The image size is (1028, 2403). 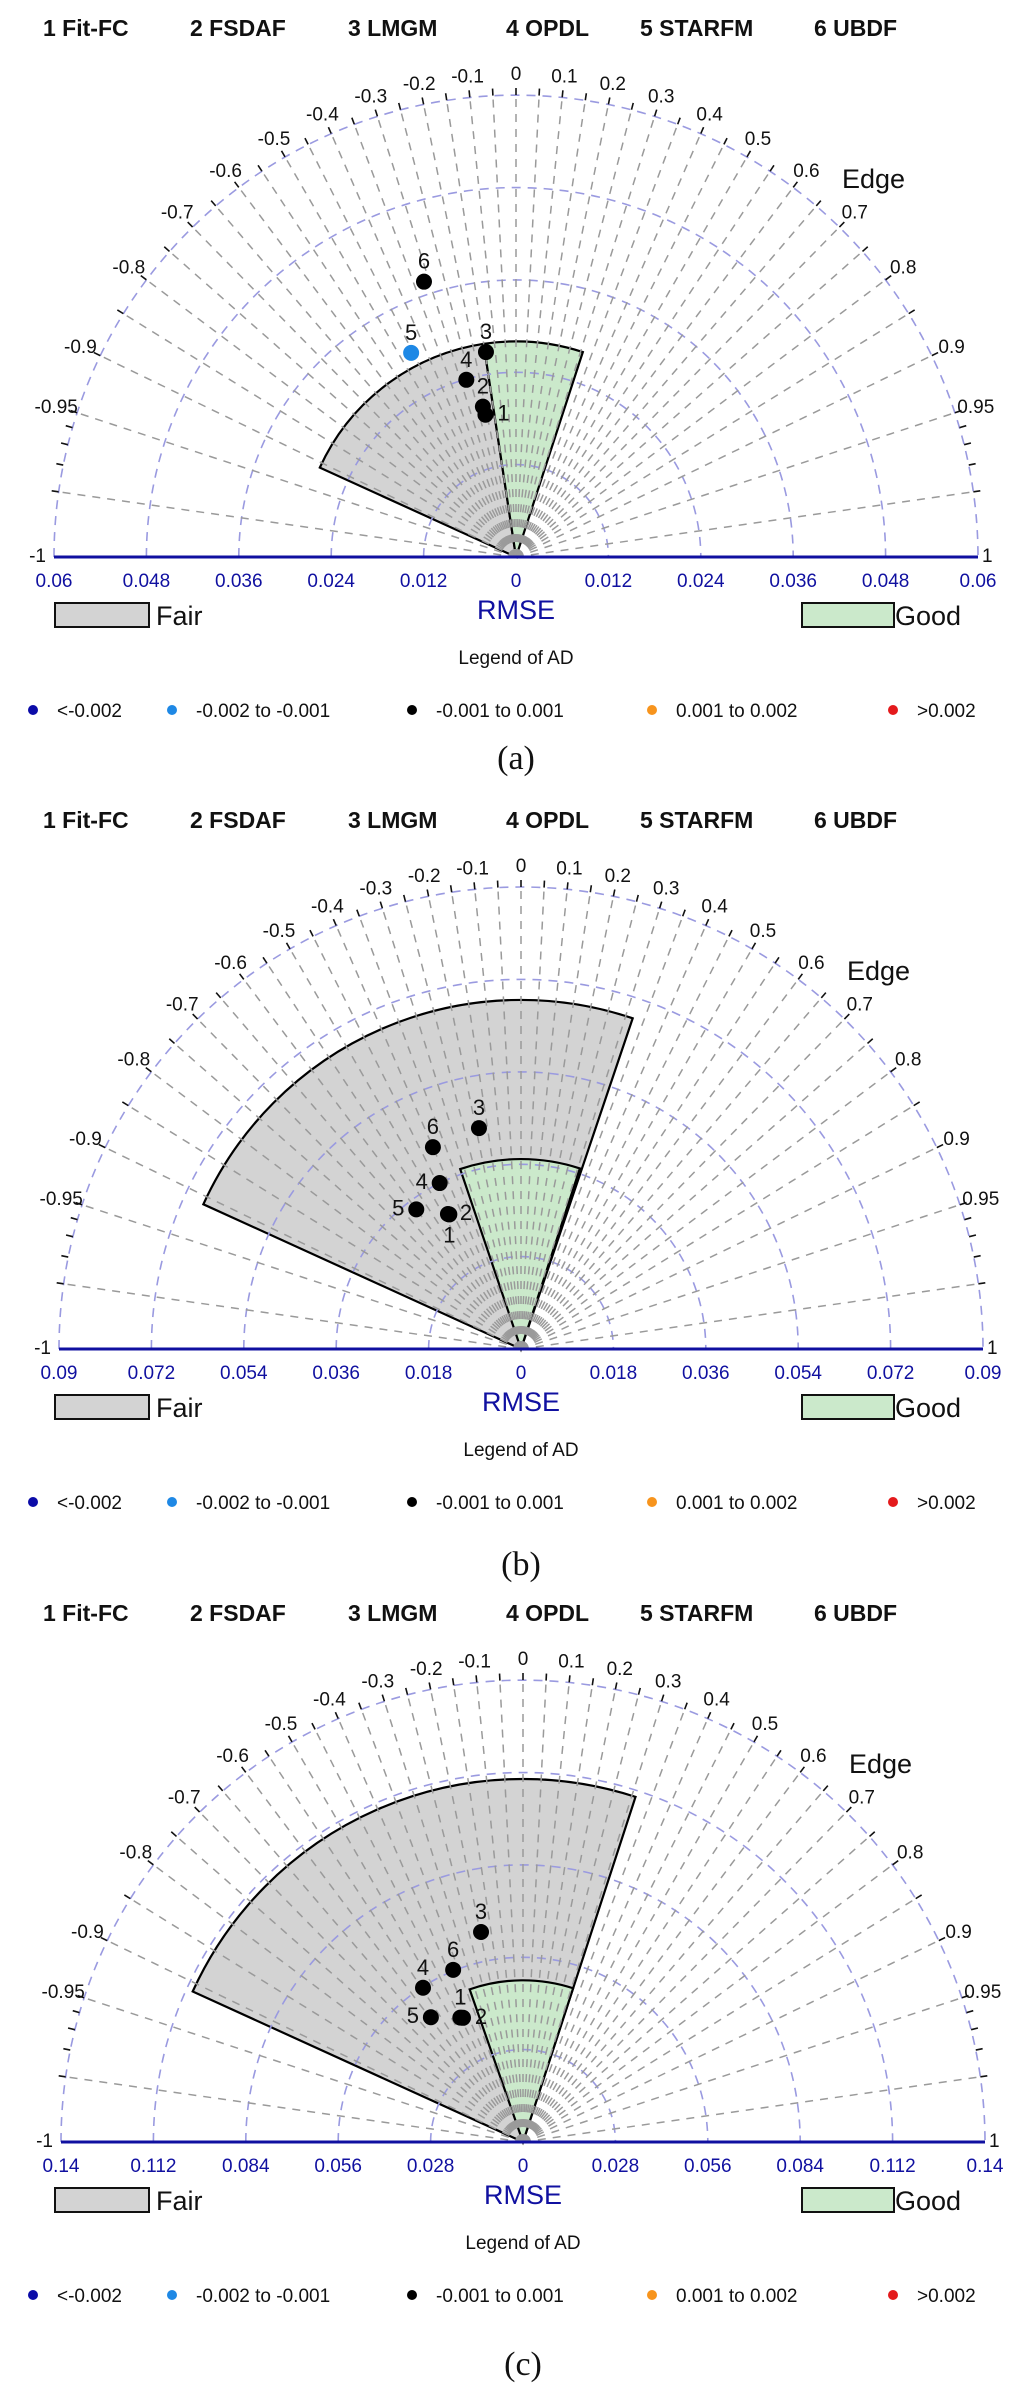 I want to click on angular-axis-label: Edge, so click(x=878, y=971).